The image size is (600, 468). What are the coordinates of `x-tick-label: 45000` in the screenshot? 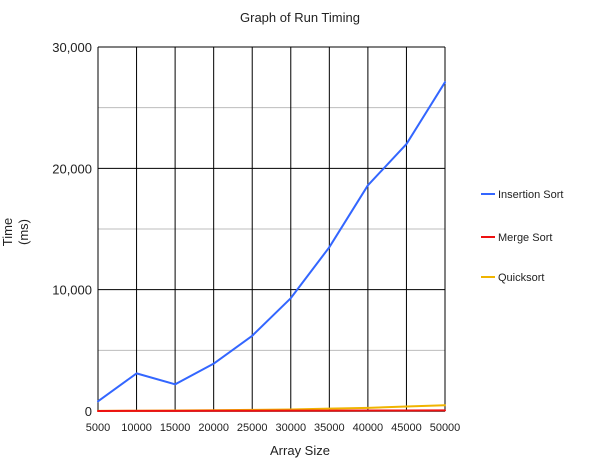 It's located at (406, 428).